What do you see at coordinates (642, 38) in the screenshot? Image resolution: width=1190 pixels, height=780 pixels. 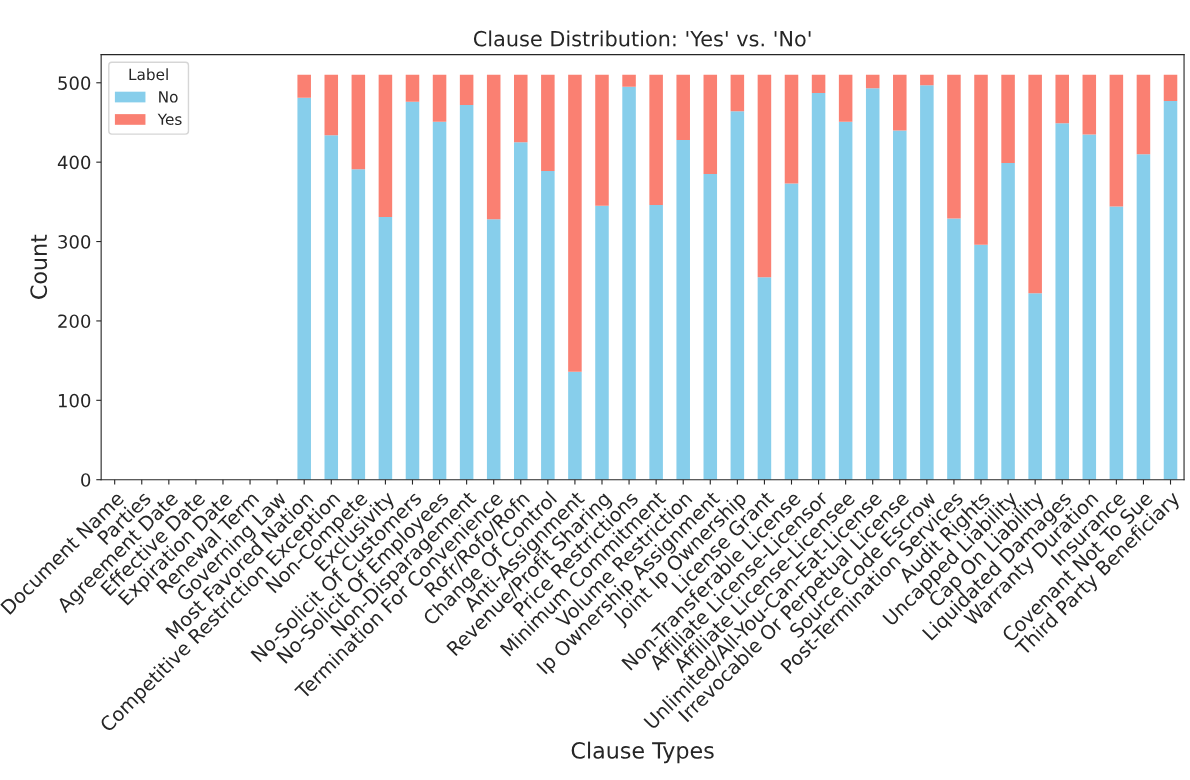 I see `chart-title: Clause Distribution: 'Yes' vs. 'No'` at bounding box center [642, 38].